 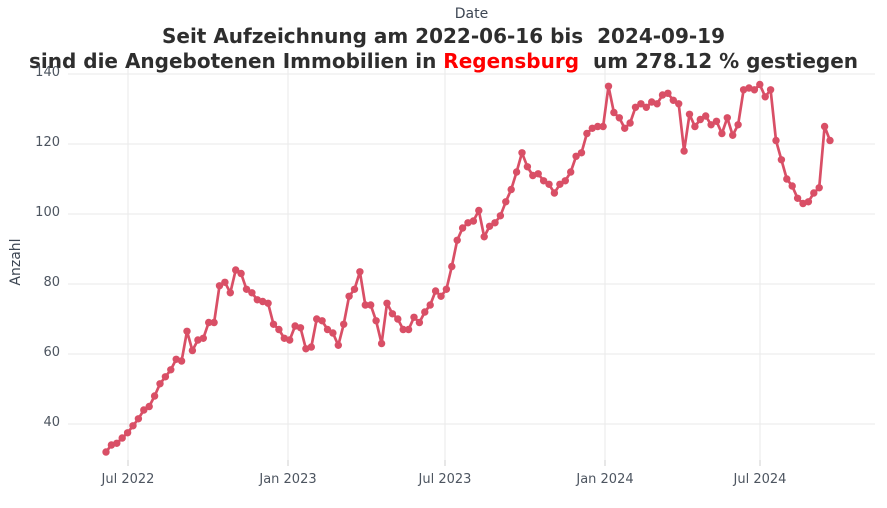 I want to click on x-axis-title: Date, so click(x=471, y=14).